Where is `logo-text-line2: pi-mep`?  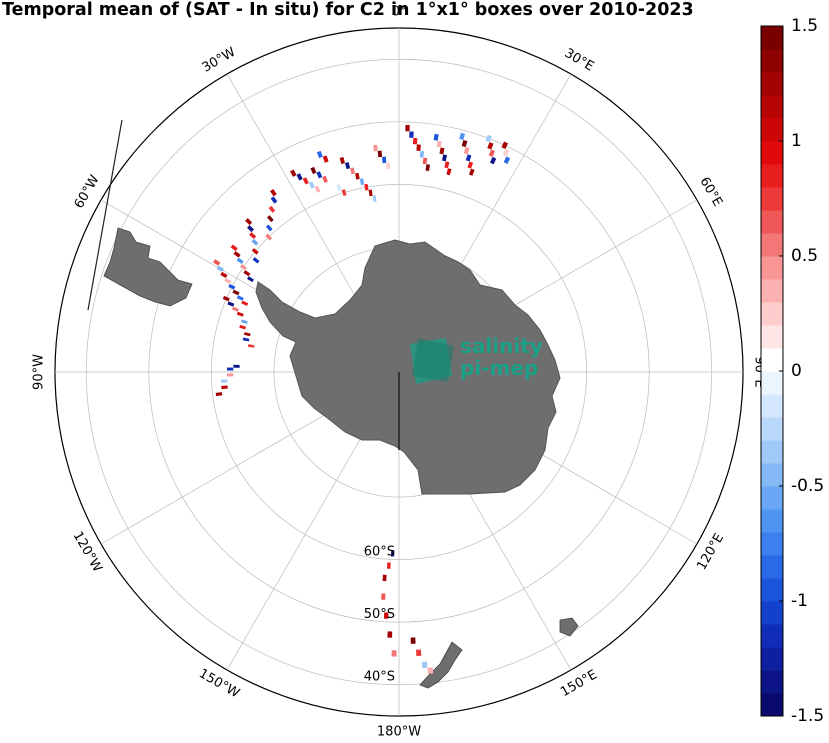 logo-text-line2: pi-mep is located at coordinates (499, 368).